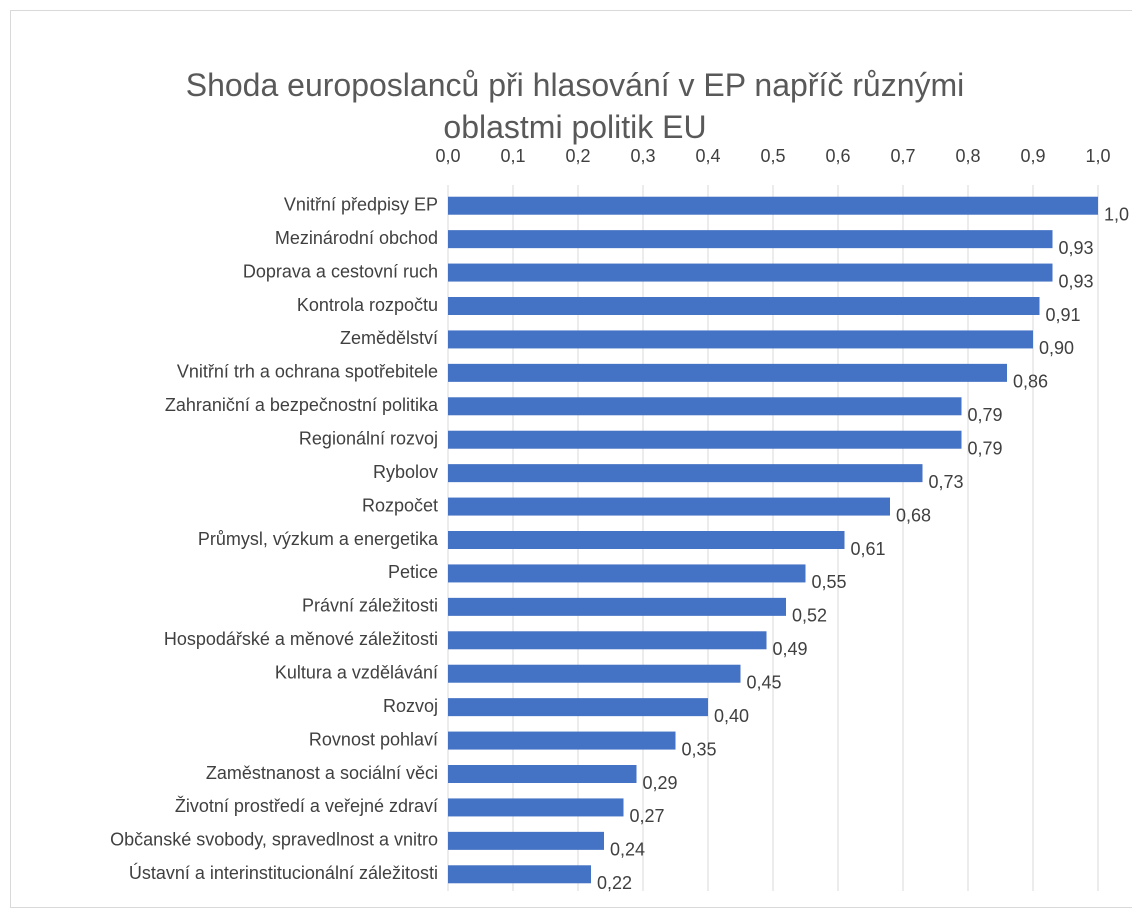 The height and width of the screenshot is (913, 1132). Describe the element at coordinates (307, 372) in the screenshot. I see `y-tick-label: Vnitřní trh a ochrana spotřebitele` at that location.